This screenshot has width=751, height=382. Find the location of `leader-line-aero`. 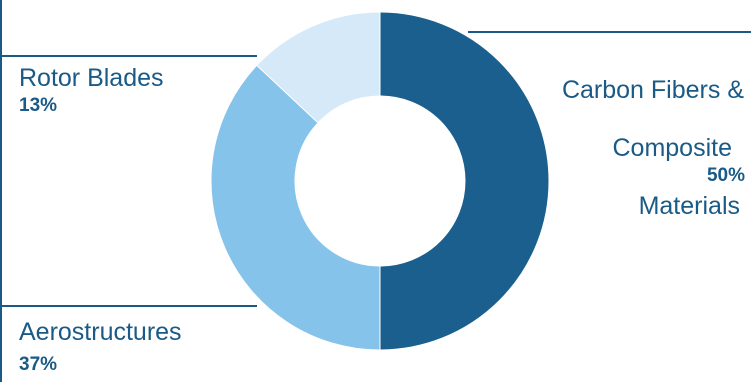

leader-line-aero is located at coordinates (128, 306).